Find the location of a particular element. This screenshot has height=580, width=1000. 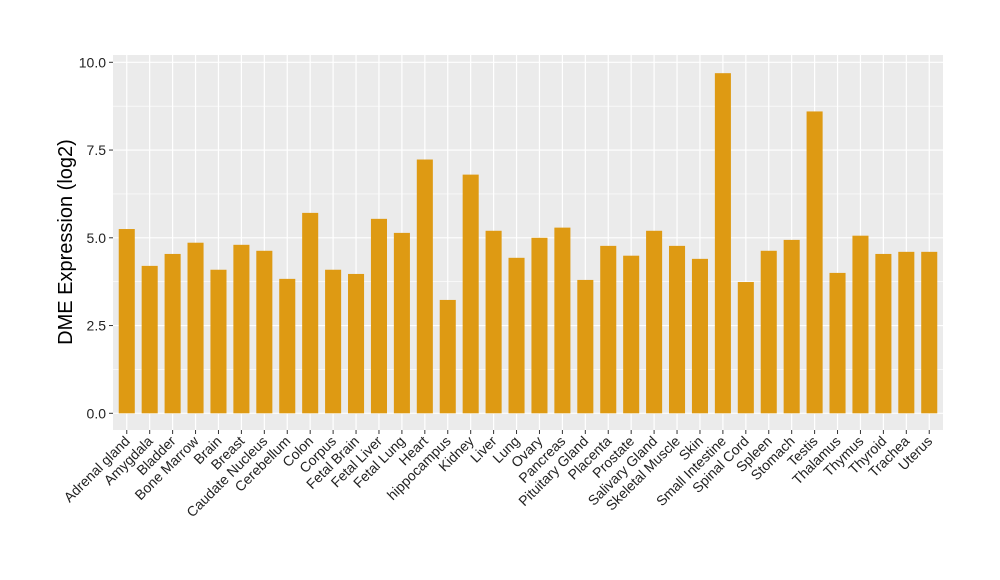

bar-fetal-liver is located at coordinates (378, 316).